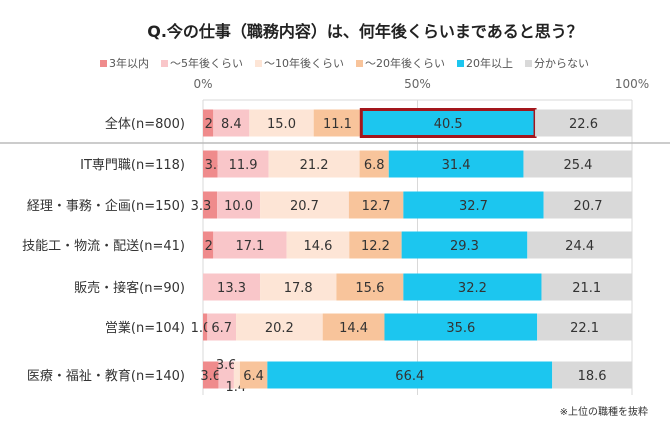 This screenshot has width=670, height=446. What do you see at coordinates (106, 376) in the screenshot?
I see `category-label: 医療・福祉・教育(n=140)` at bounding box center [106, 376].